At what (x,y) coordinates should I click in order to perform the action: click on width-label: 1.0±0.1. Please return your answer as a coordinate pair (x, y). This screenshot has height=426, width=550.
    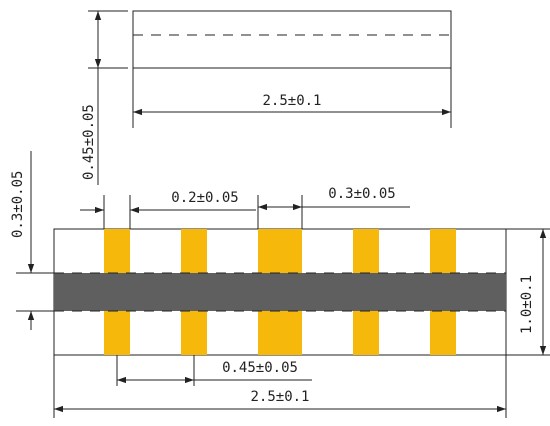
    Looking at the image, I should click on (527, 304).